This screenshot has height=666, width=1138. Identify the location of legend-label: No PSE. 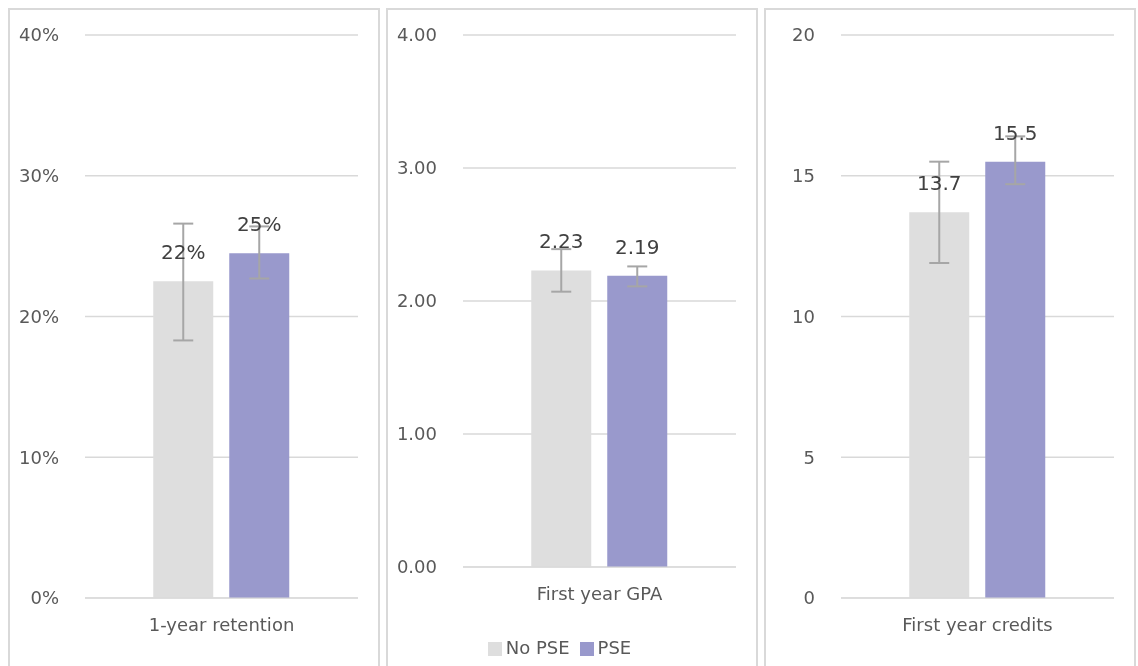
(537, 647).